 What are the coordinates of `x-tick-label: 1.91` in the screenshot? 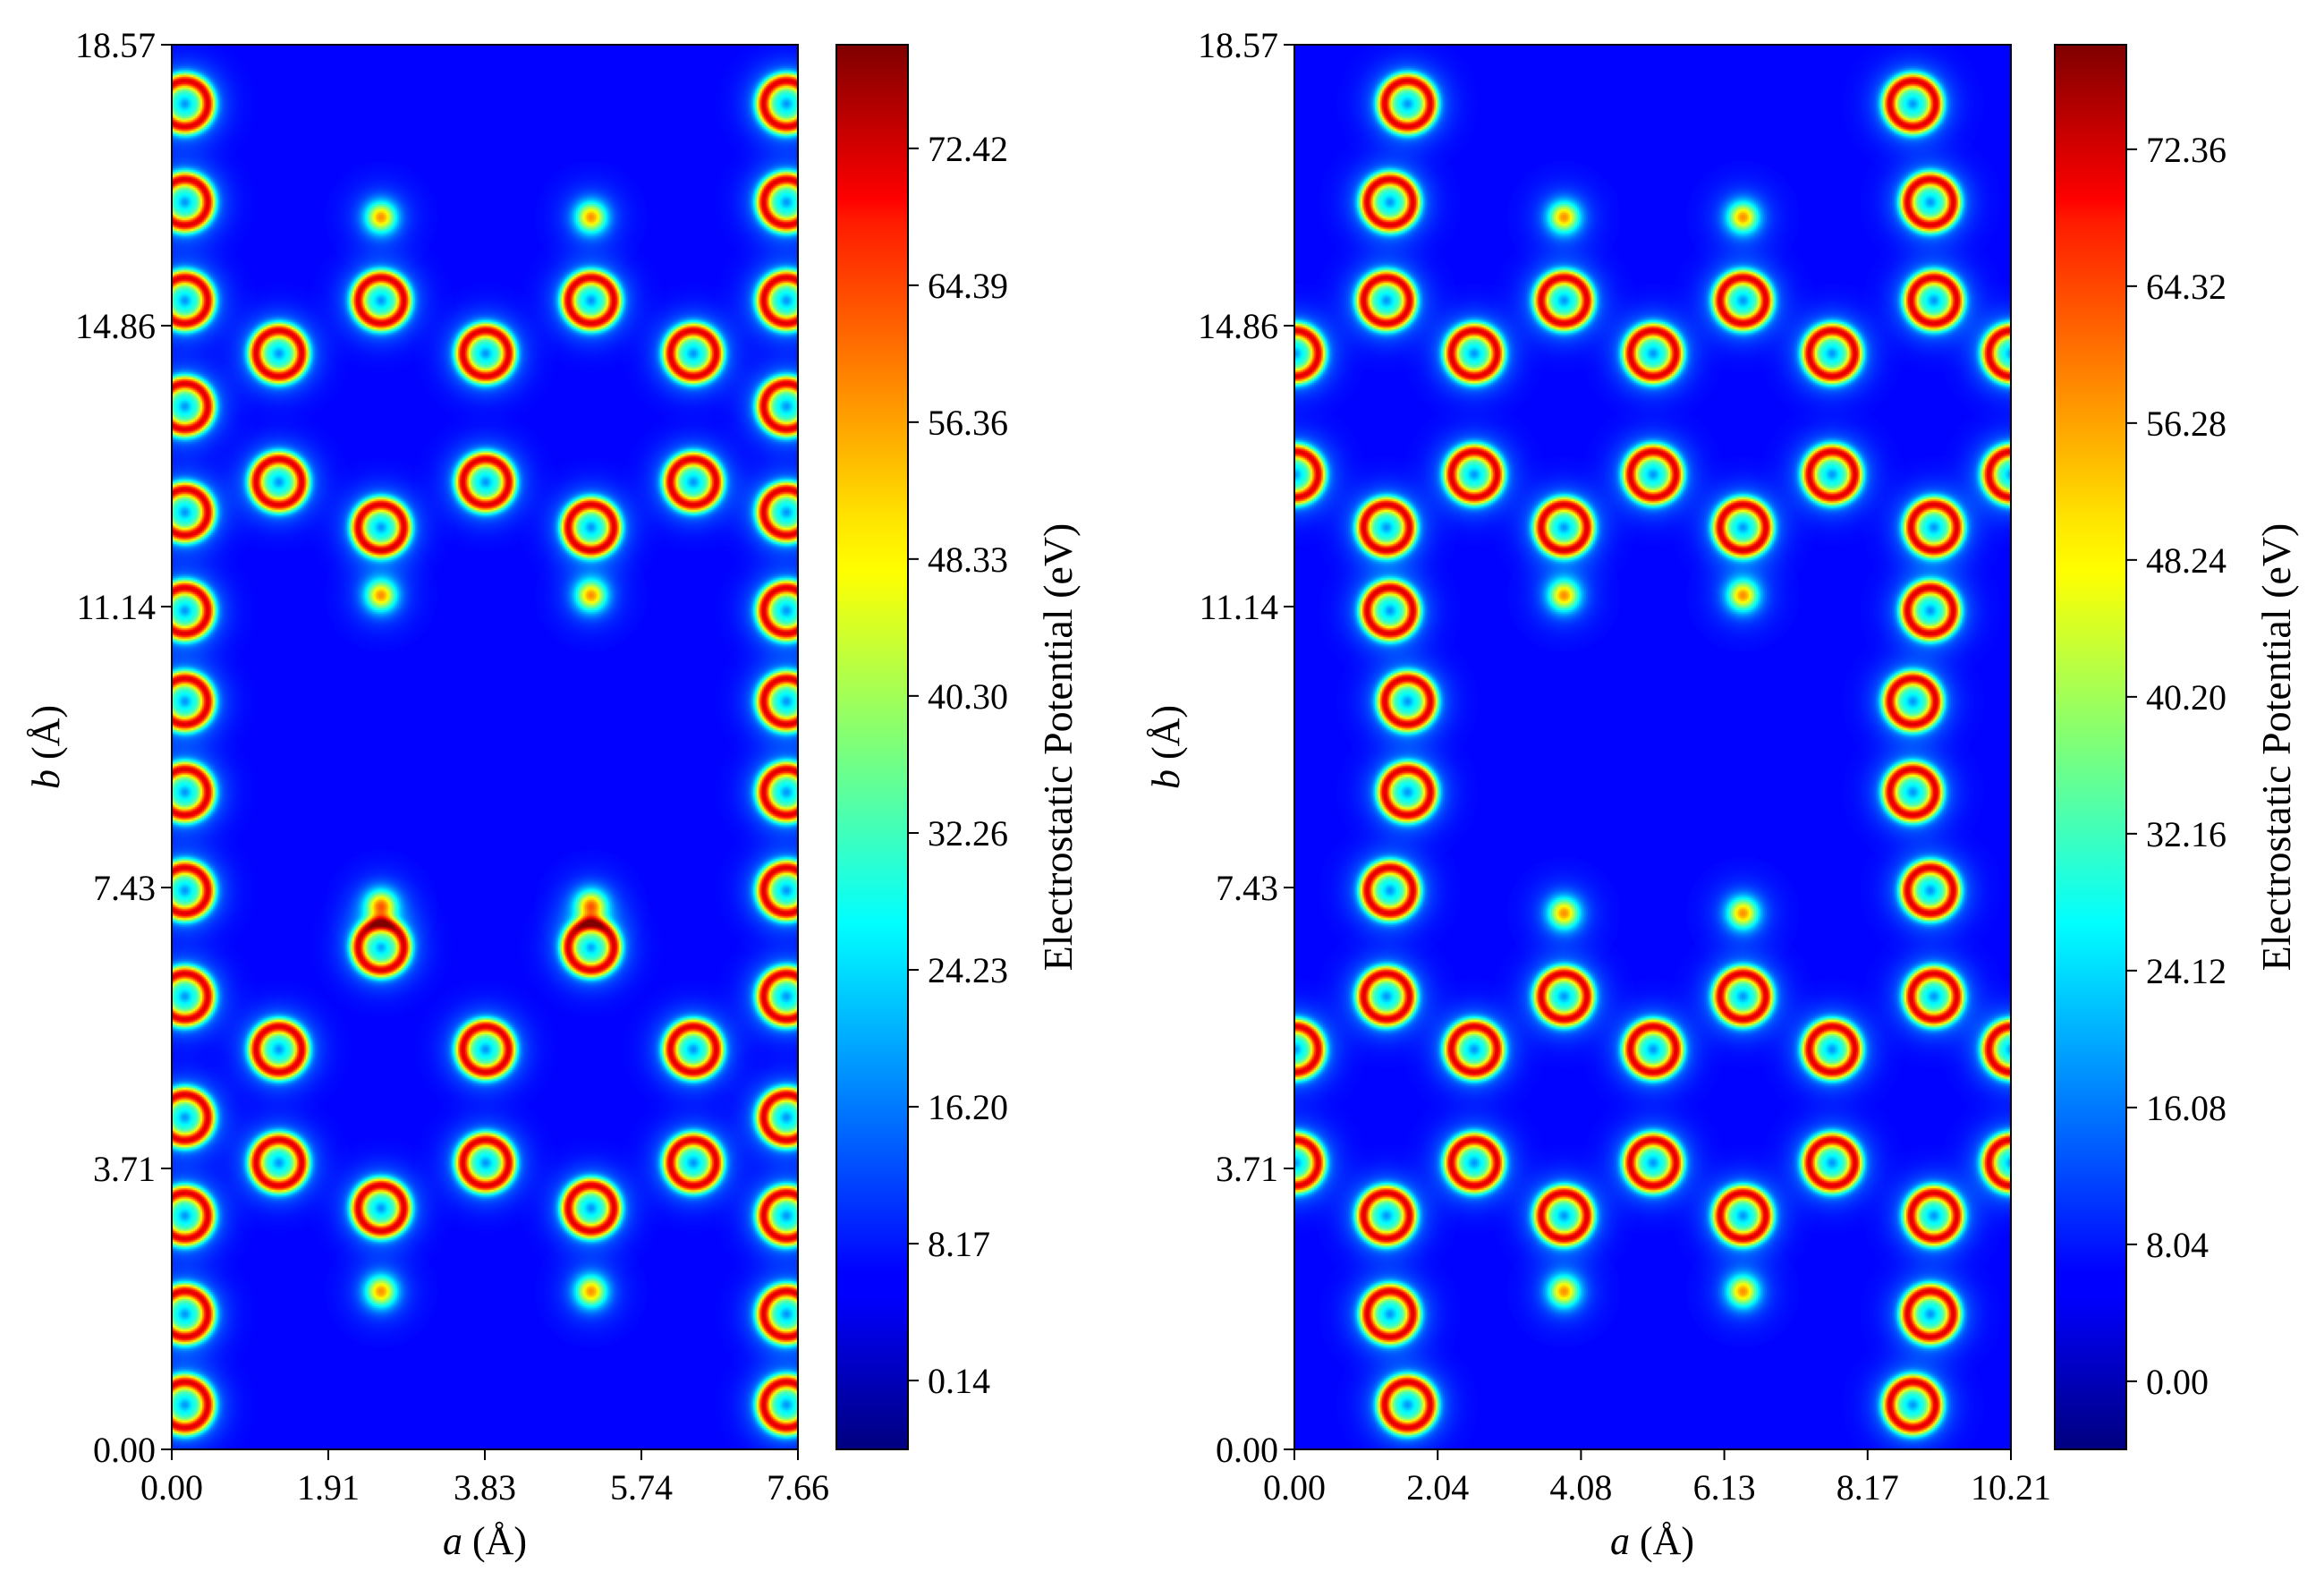 It's located at (328, 1487).